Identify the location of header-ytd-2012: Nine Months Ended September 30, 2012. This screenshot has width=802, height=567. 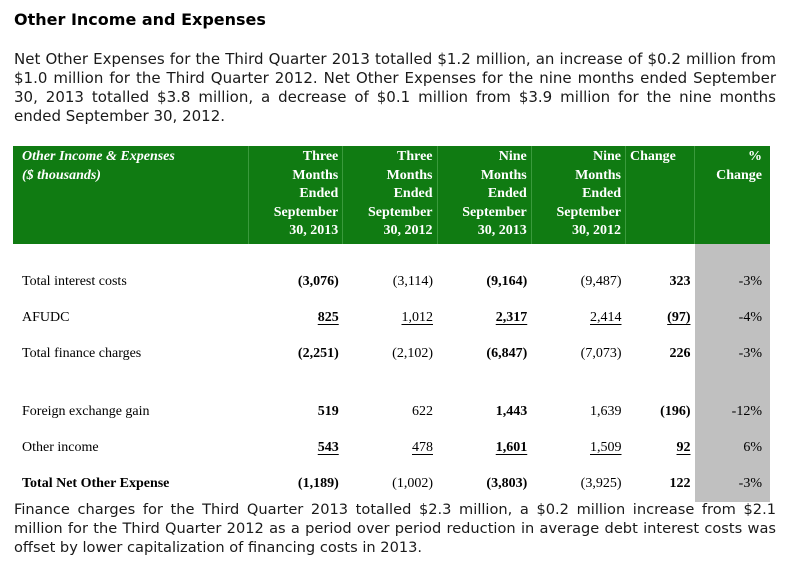
(578, 195).